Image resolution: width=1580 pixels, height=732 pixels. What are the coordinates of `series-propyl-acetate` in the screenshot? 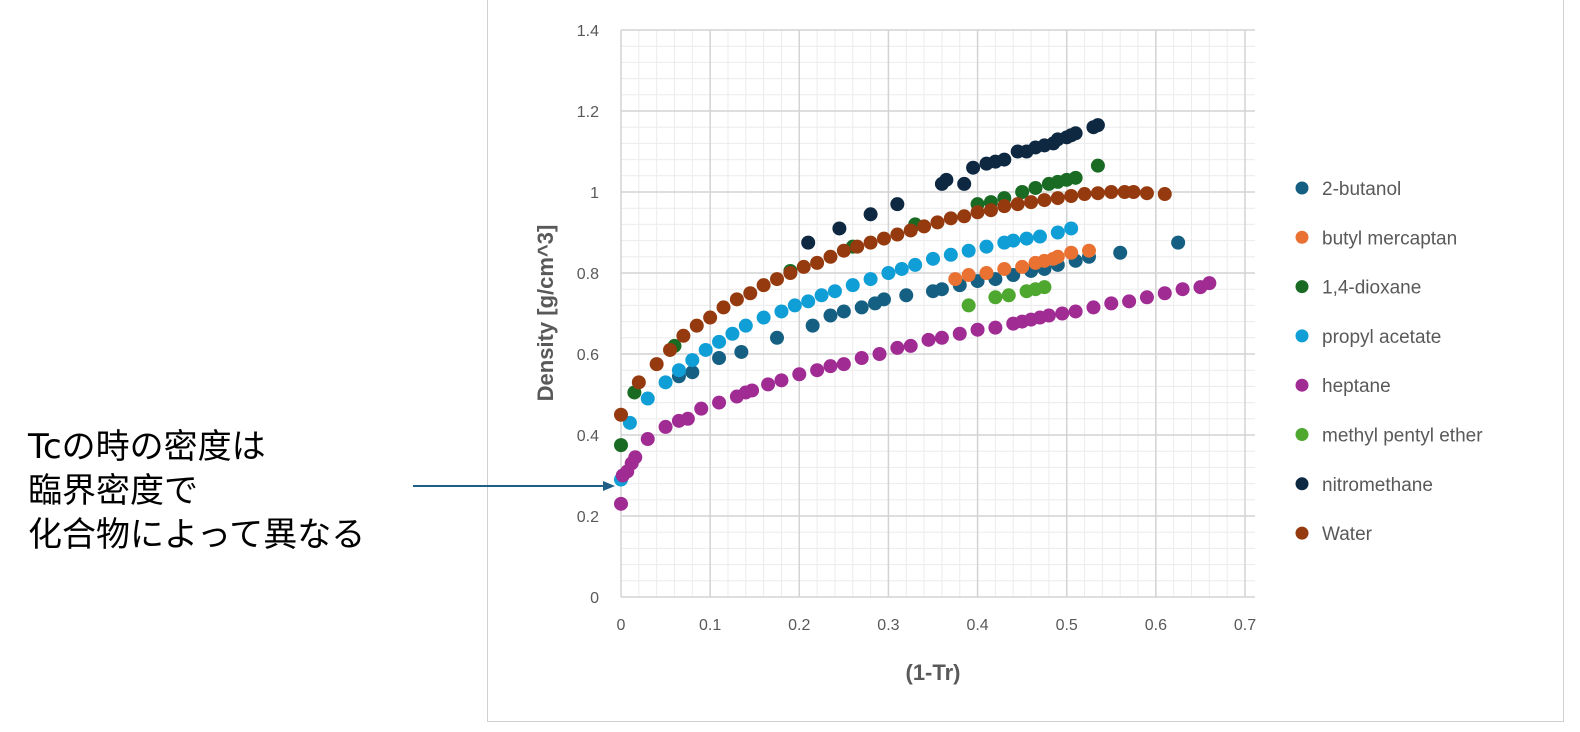 It's located at (846, 354).